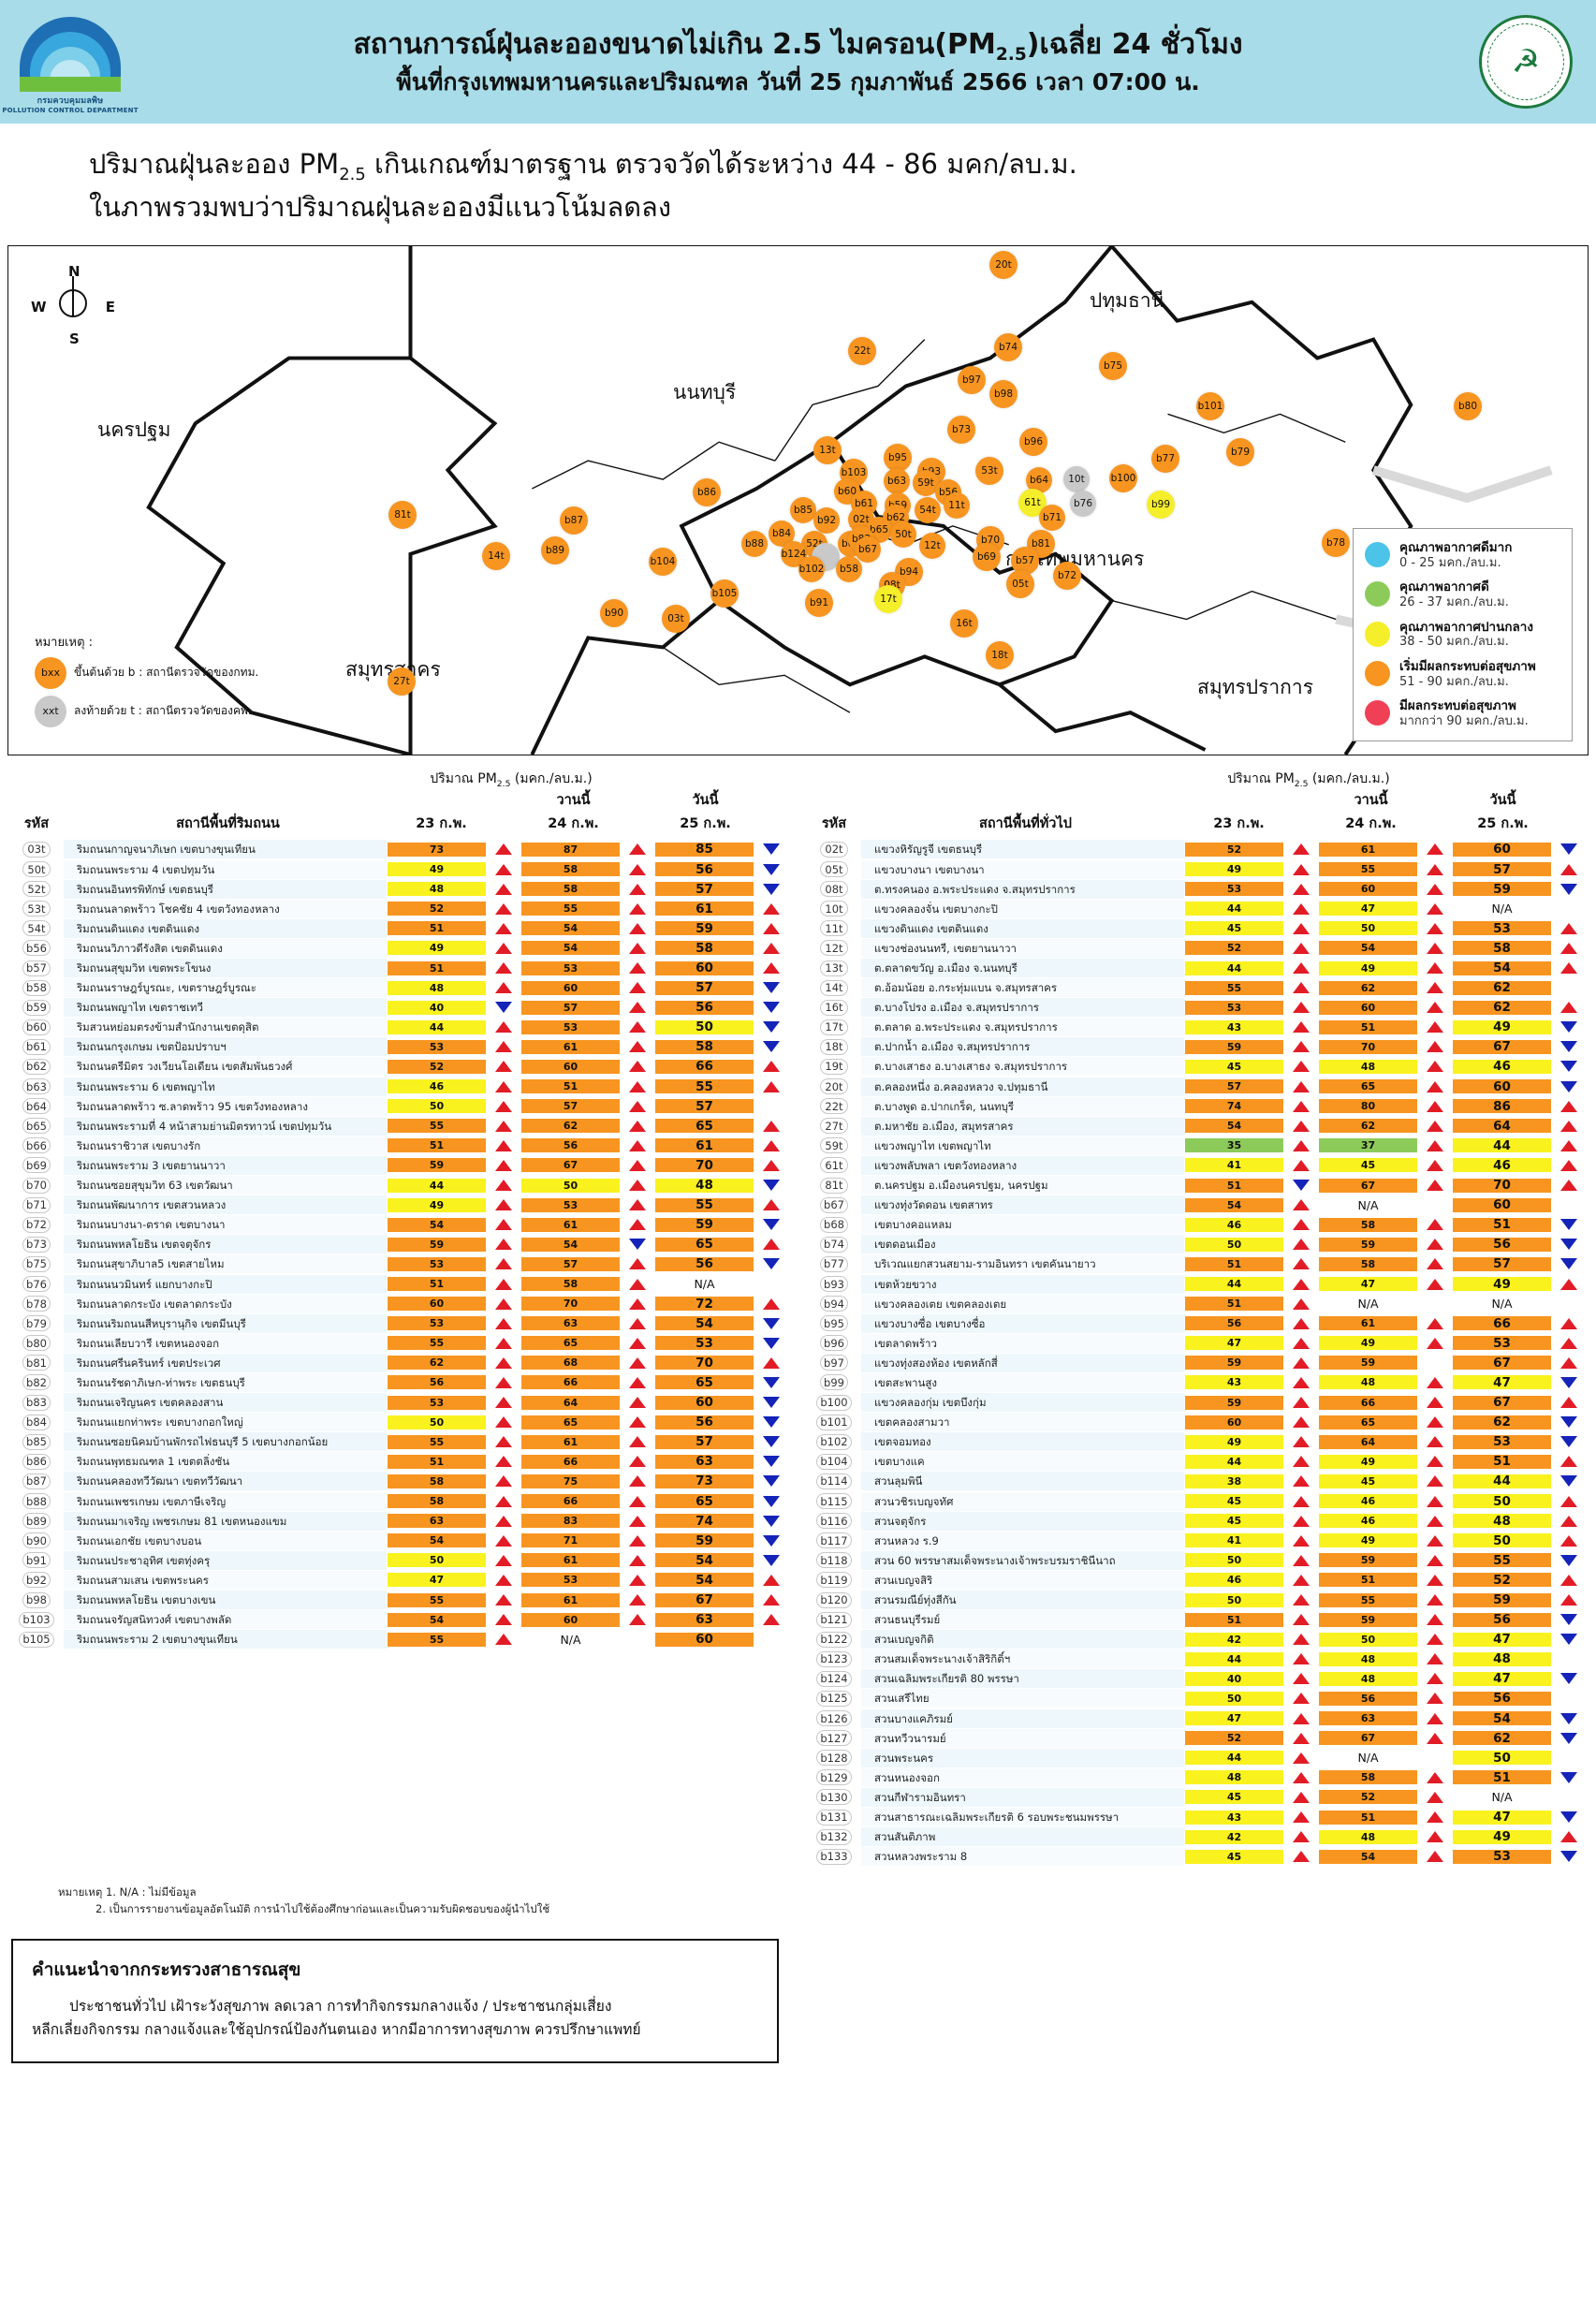  What do you see at coordinates (1196, 928) in the screenshot?
I see `table-row: 11t แขวงดินแดง เขตดินแดง 45 50 53` at bounding box center [1196, 928].